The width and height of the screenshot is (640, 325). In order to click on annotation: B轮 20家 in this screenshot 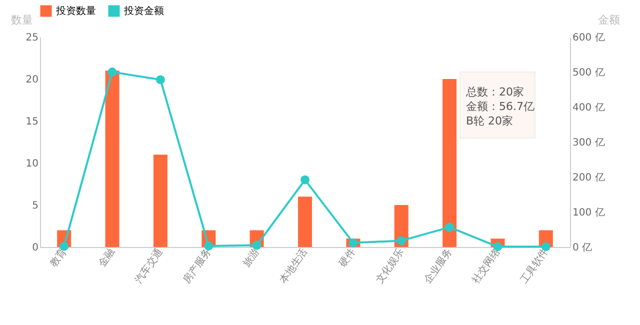, I will do `click(490, 121)`.